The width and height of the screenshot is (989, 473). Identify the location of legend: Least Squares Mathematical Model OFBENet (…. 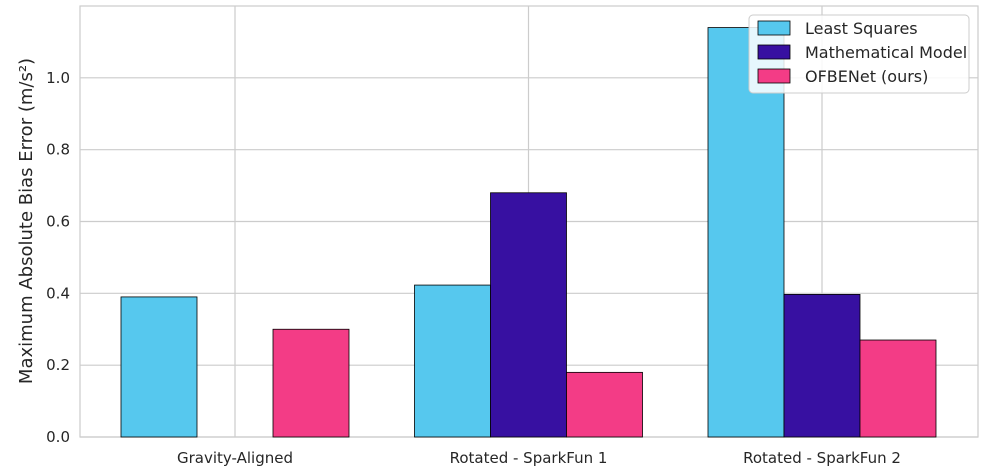
(859, 54).